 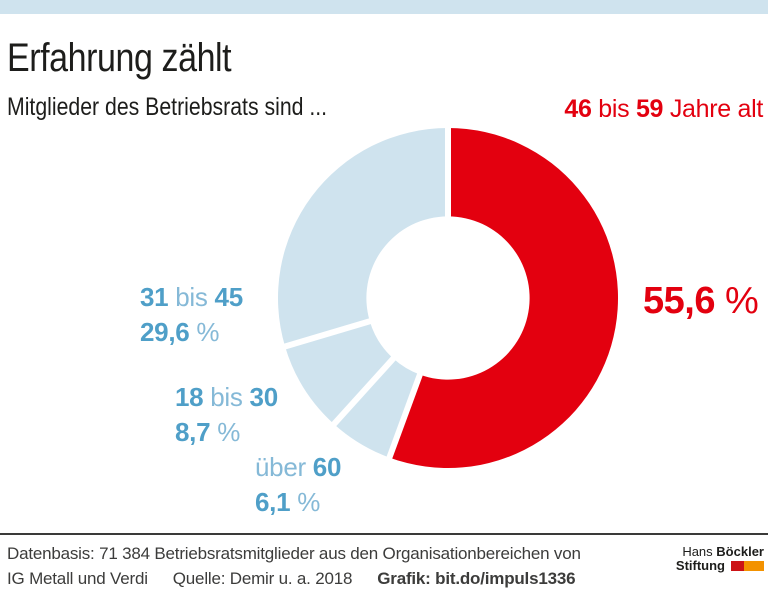 I want to click on logo-line2: Stiftung, so click(x=720, y=565).